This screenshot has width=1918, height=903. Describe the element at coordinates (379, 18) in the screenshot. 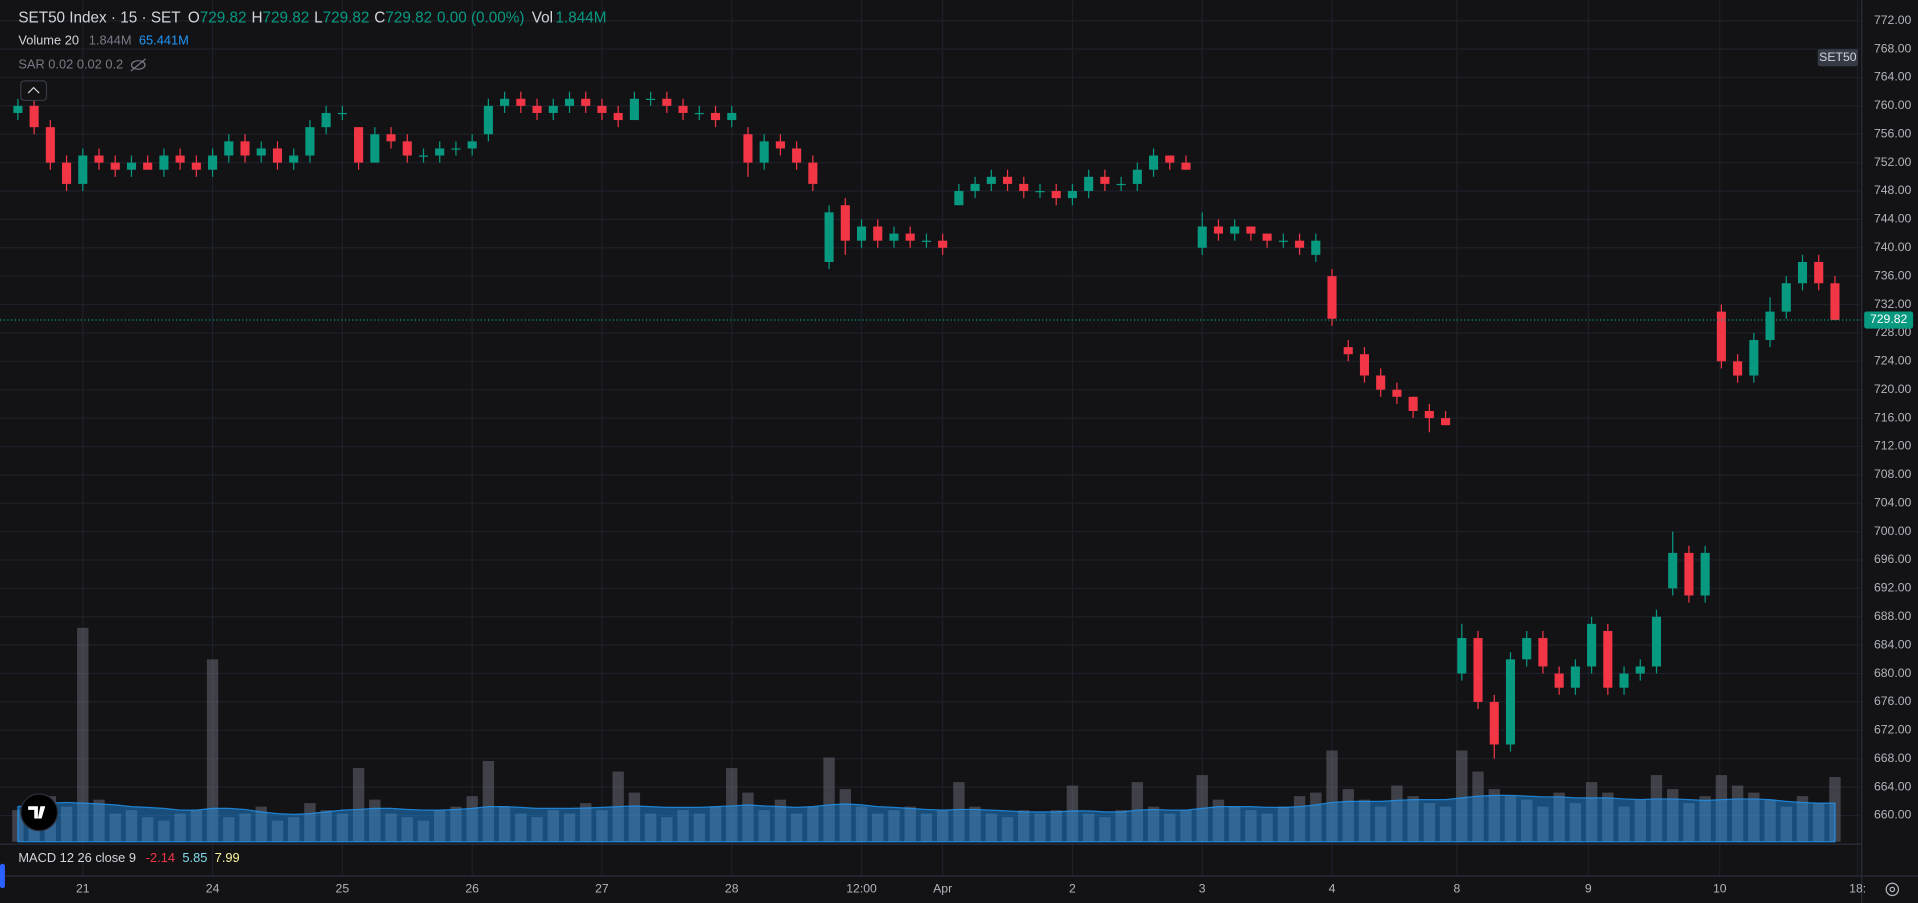

I see `ohlc-label: C` at that location.